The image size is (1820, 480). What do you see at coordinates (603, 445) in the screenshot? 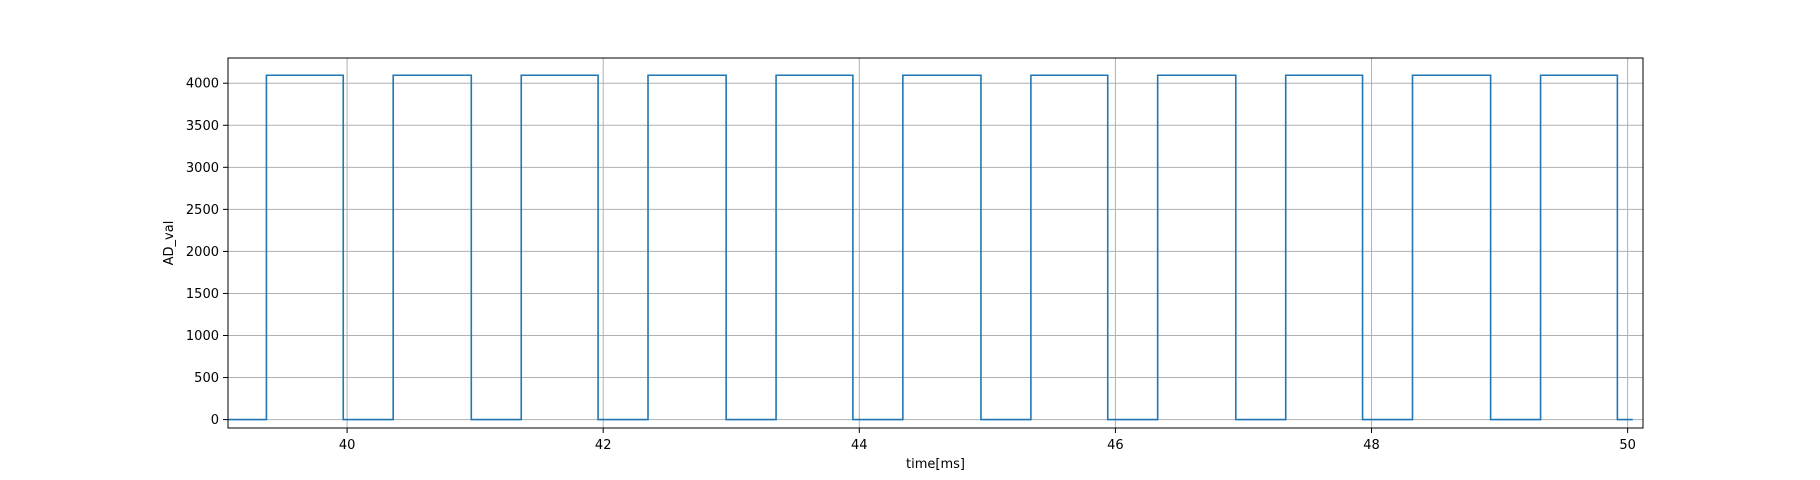
I see `x-tick-label: 42` at bounding box center [603, 445].